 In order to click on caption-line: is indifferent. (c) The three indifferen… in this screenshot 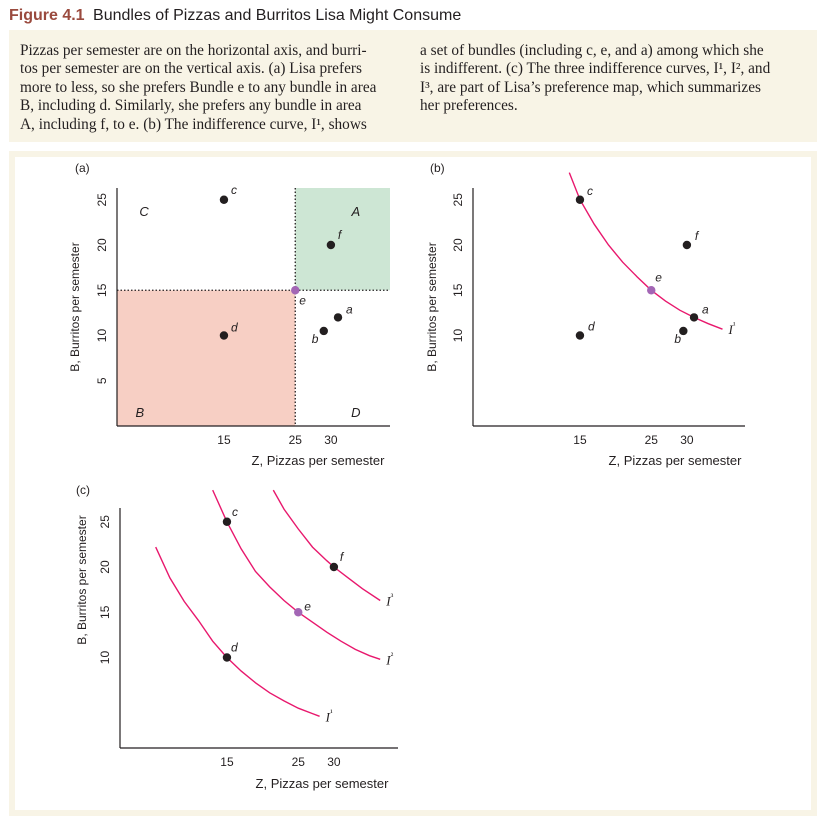, I will do `click(595, 69)`.